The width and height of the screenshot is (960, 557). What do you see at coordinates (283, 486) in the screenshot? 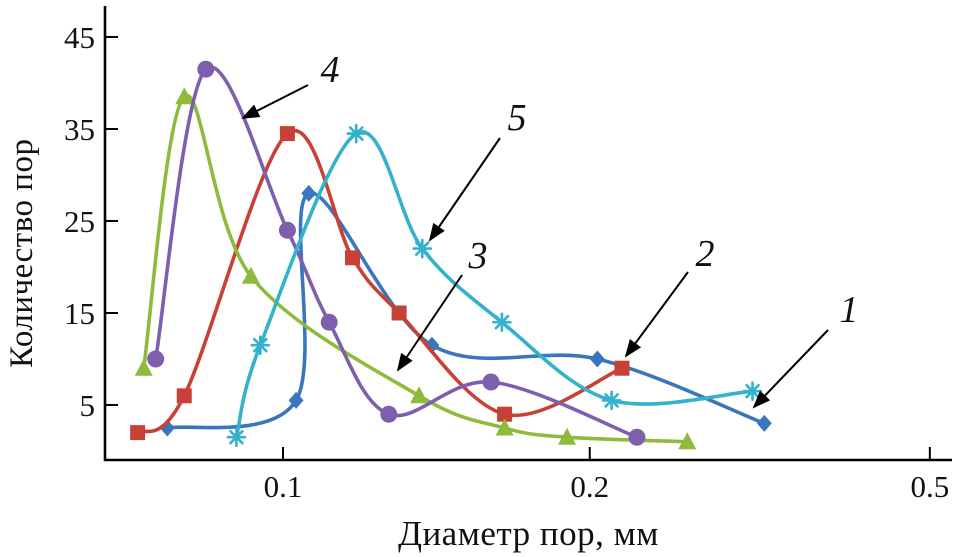
I see `x-tick-label: 0.1` at bounding box center [283, 486].